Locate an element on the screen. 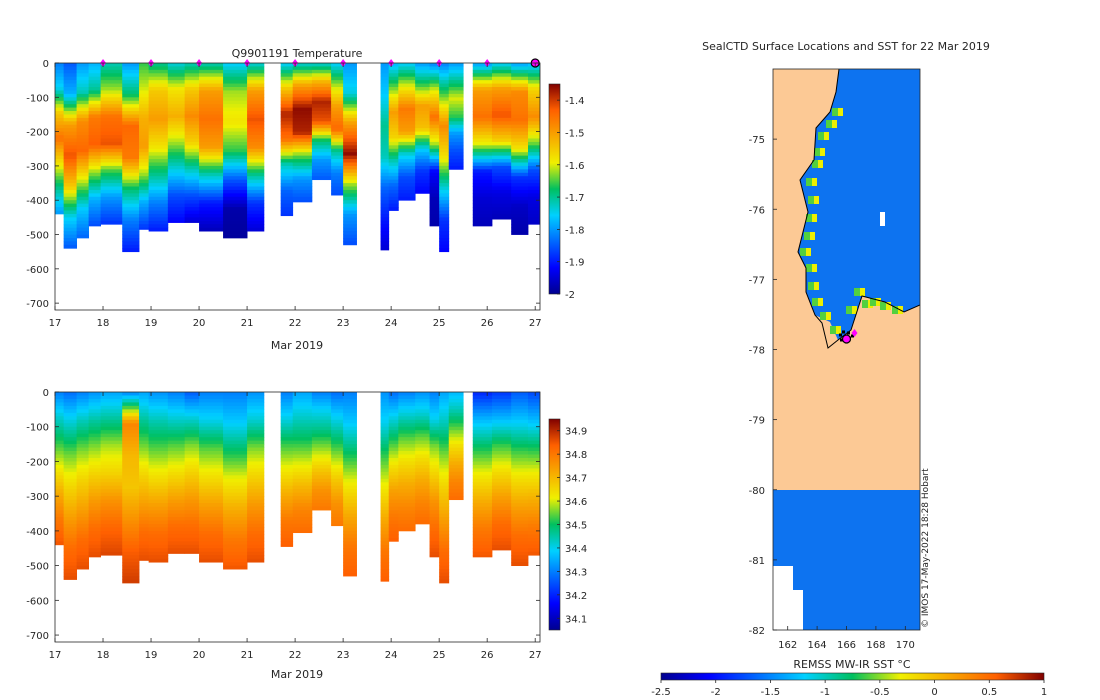 The height and width of the screenshot is (700, 1100). lat-tick-label: -81 is located at coordinates (757, 561).